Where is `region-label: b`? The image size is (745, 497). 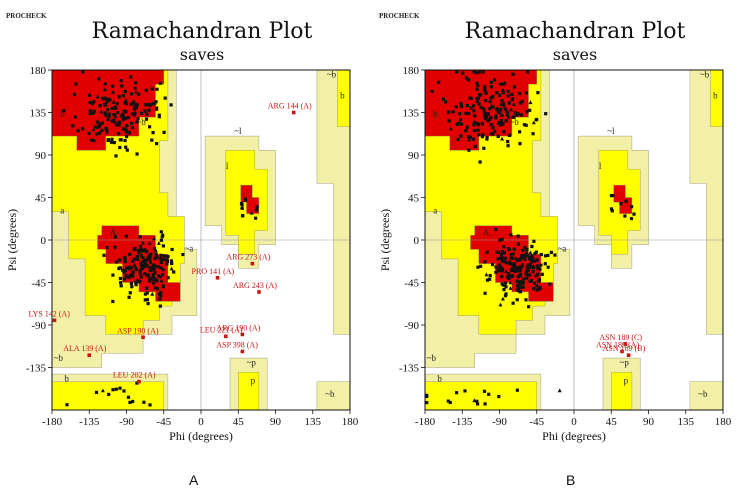
region-label: b is located at coordinates (66, 379).